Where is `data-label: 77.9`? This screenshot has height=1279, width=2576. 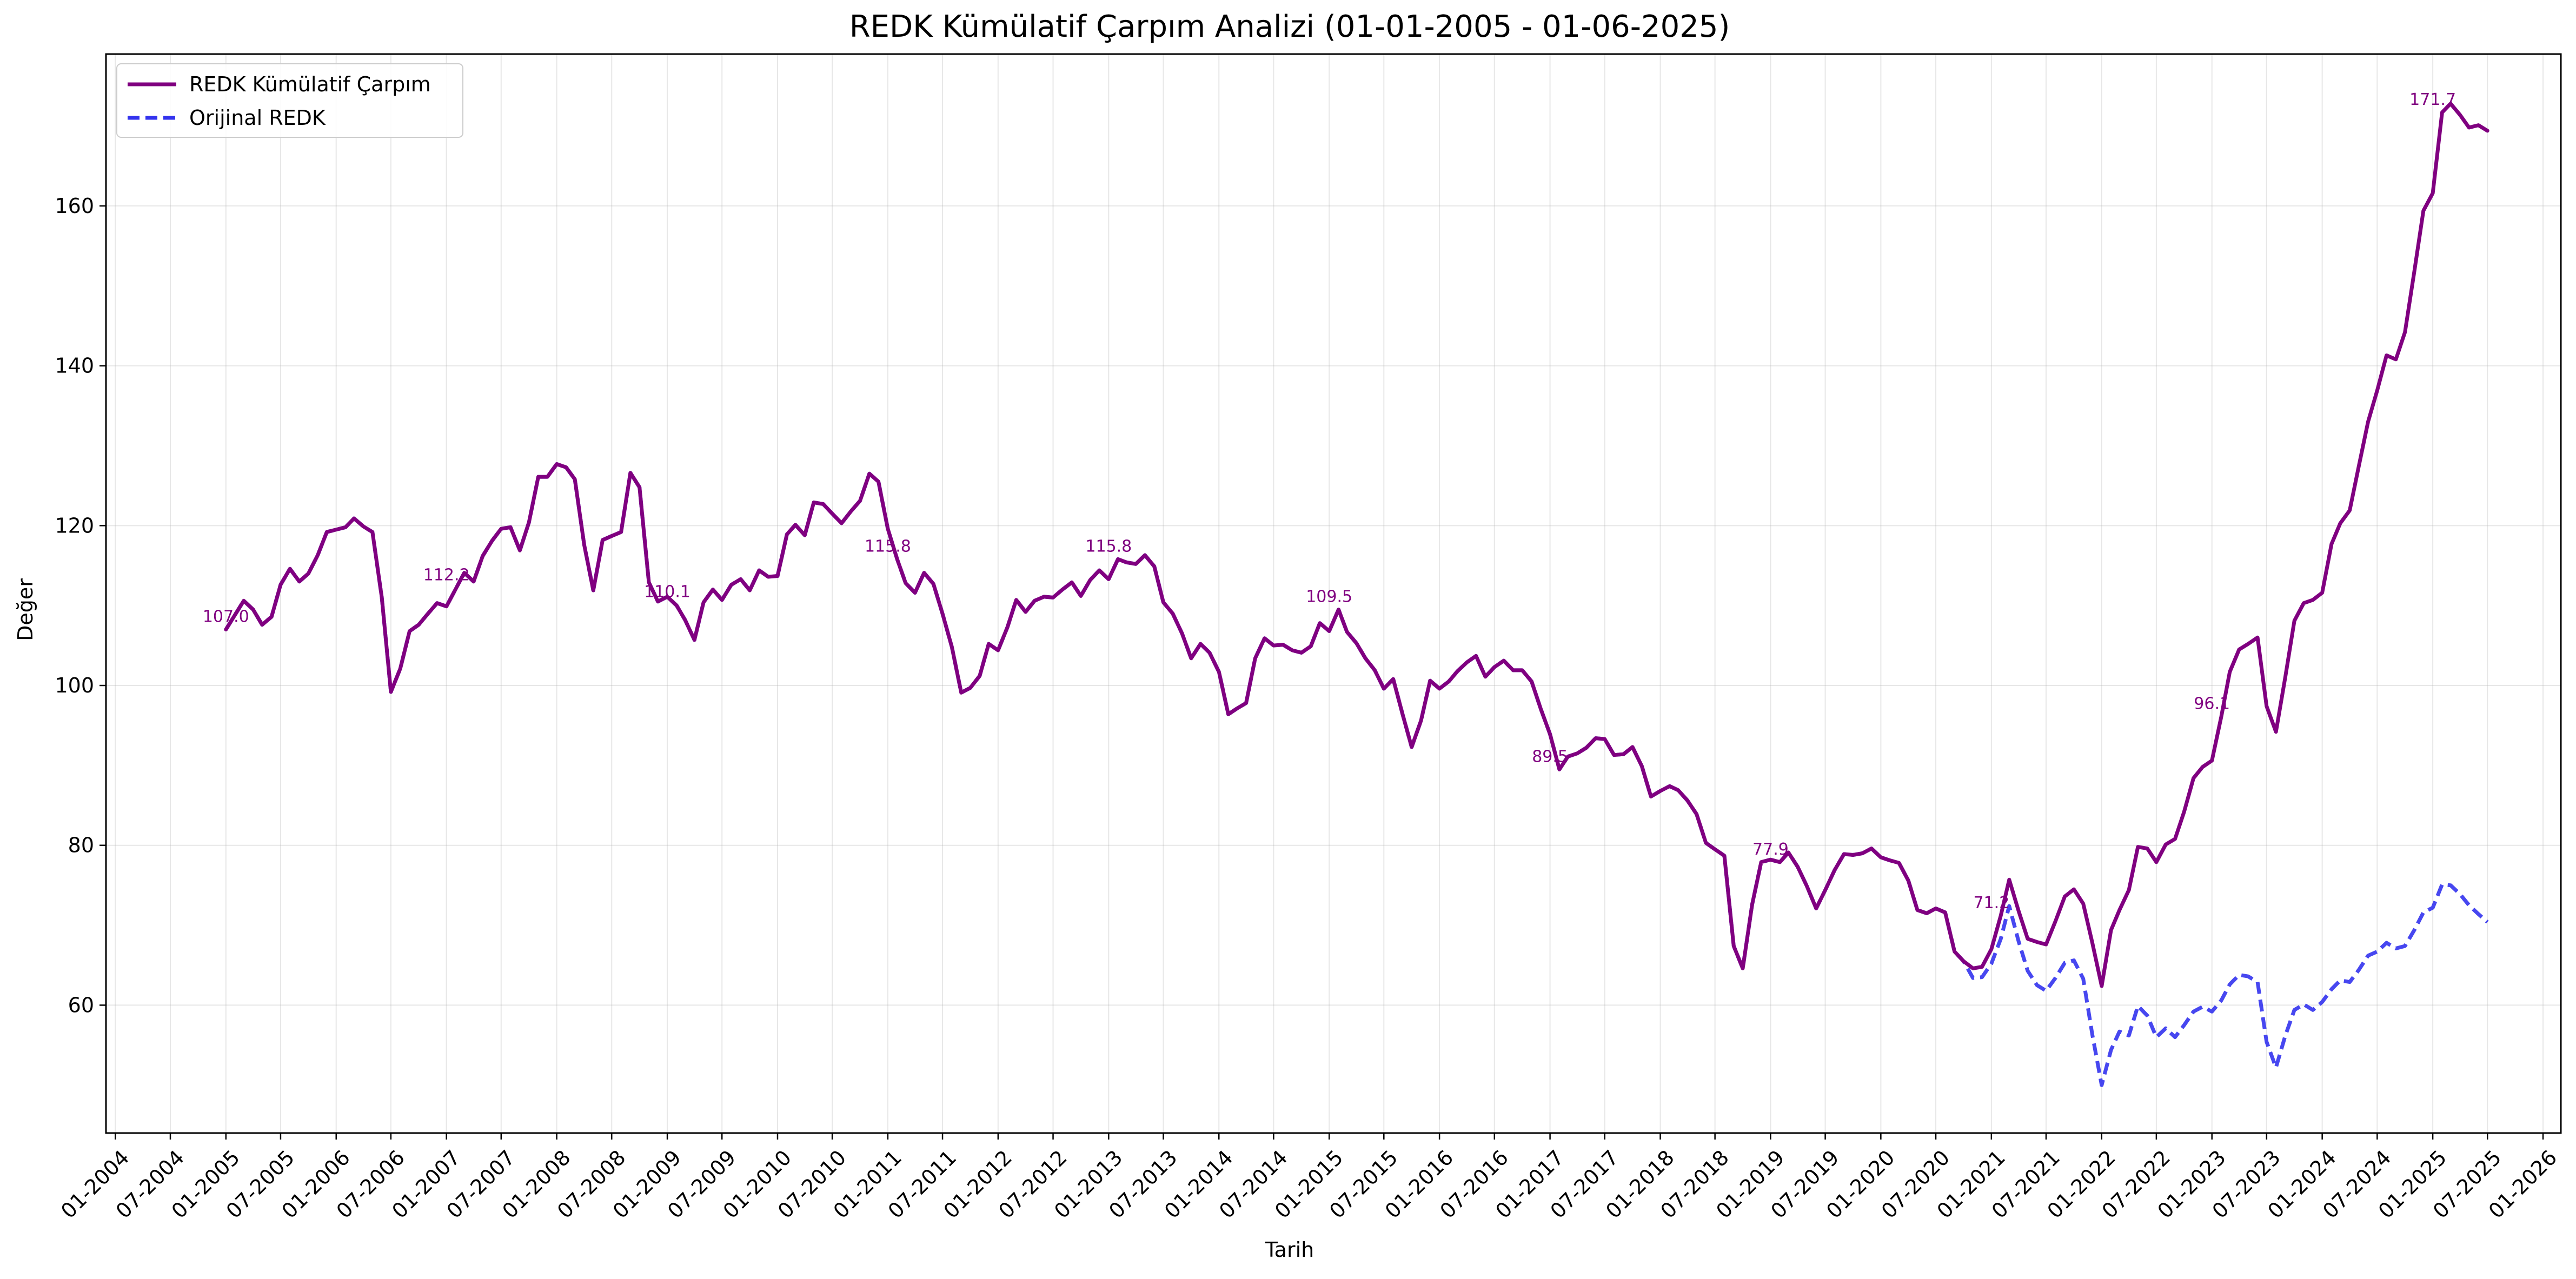 data-label: 77.9 is located at coordinates (1770, 849).